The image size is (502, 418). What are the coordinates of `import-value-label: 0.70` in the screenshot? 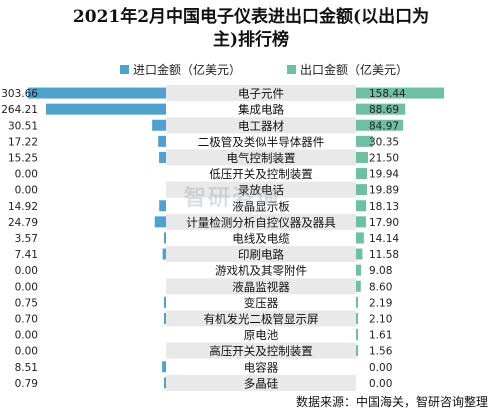 It's located at (26, 319).